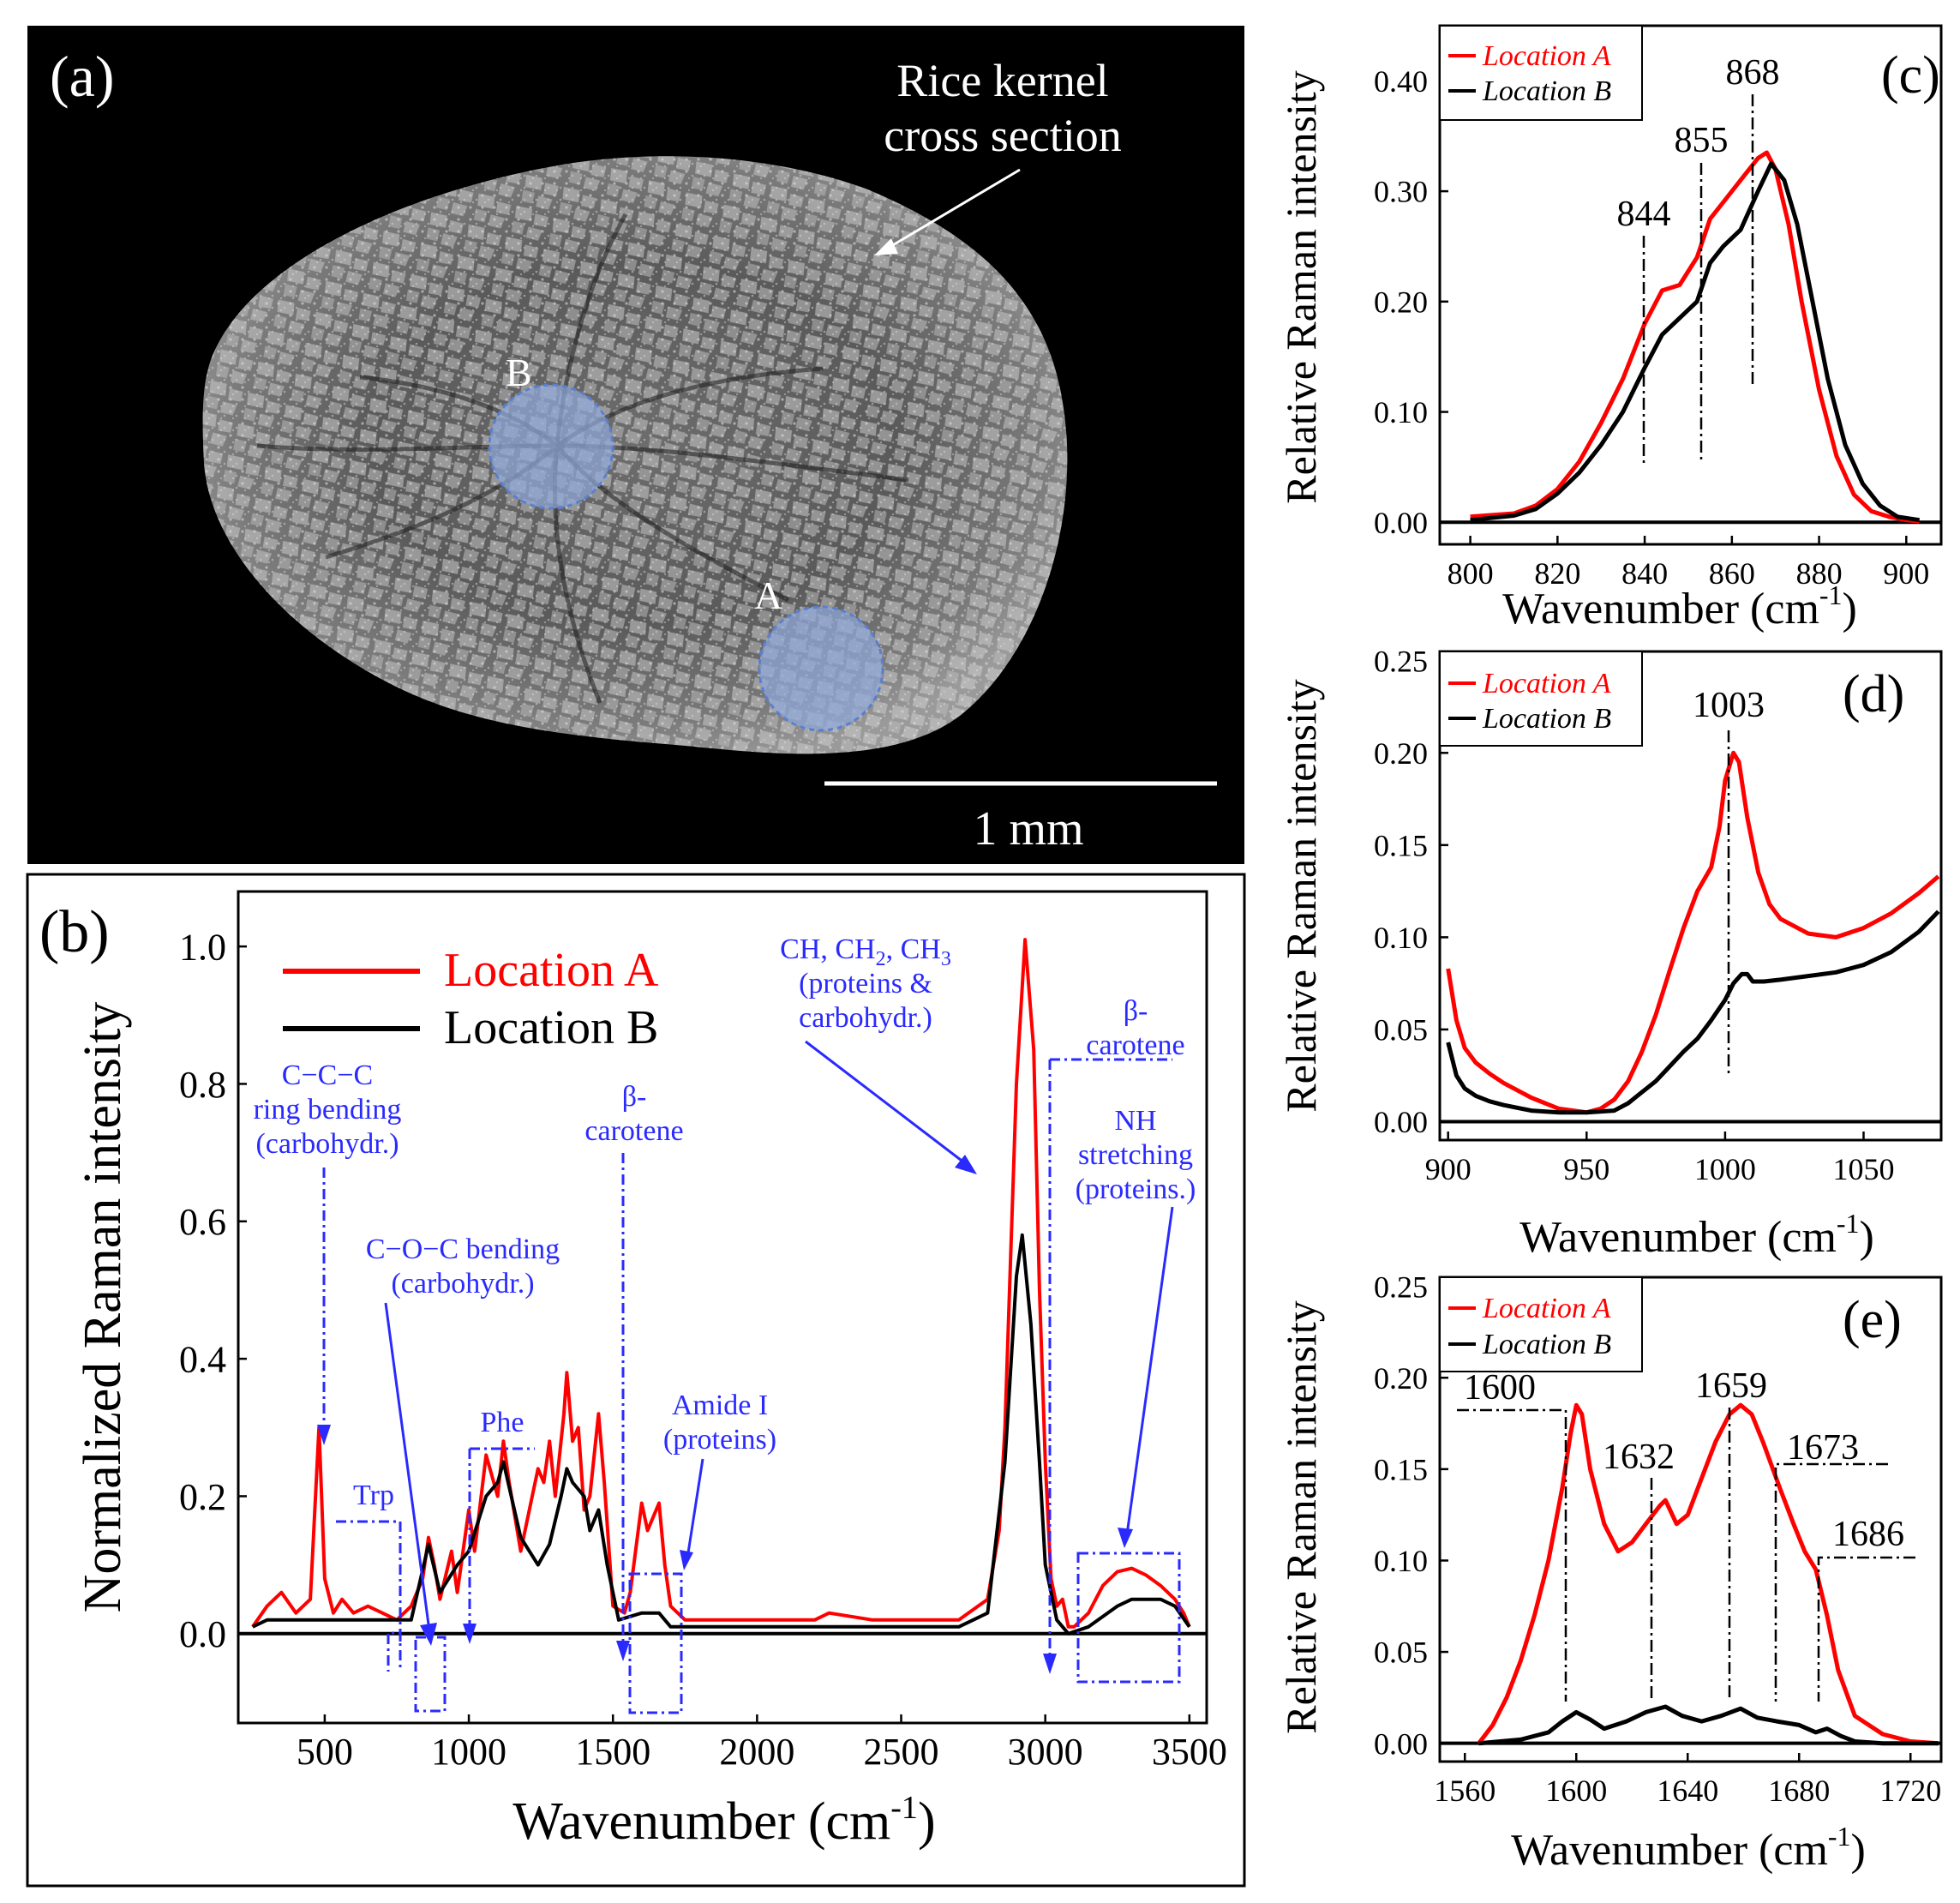 The height and width of the screenshot is (1903, 1960). What do you see at coordinates (1500, 1388) in the screenshot?
I see `peak-e-1600: 1600` at bounding box center [1500, 1388].